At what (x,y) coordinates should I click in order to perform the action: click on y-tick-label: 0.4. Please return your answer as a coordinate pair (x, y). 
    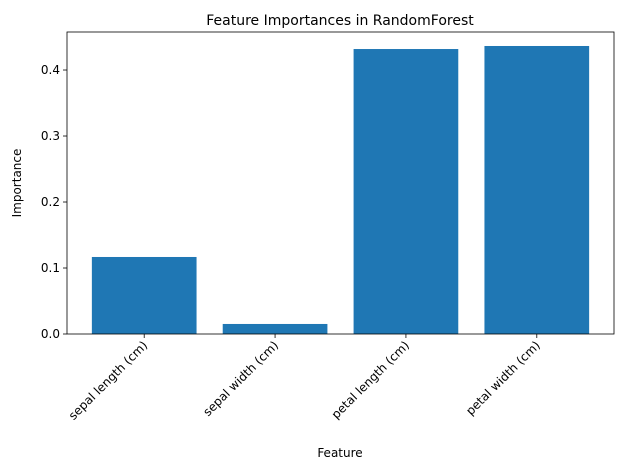
    Looking at the image, I should click on (50, 70).